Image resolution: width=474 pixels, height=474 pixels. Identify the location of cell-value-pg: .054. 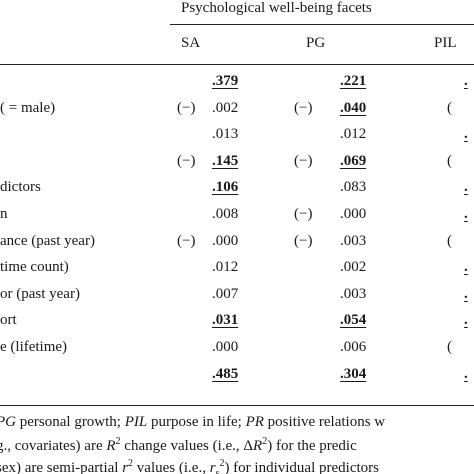
(353, 320).